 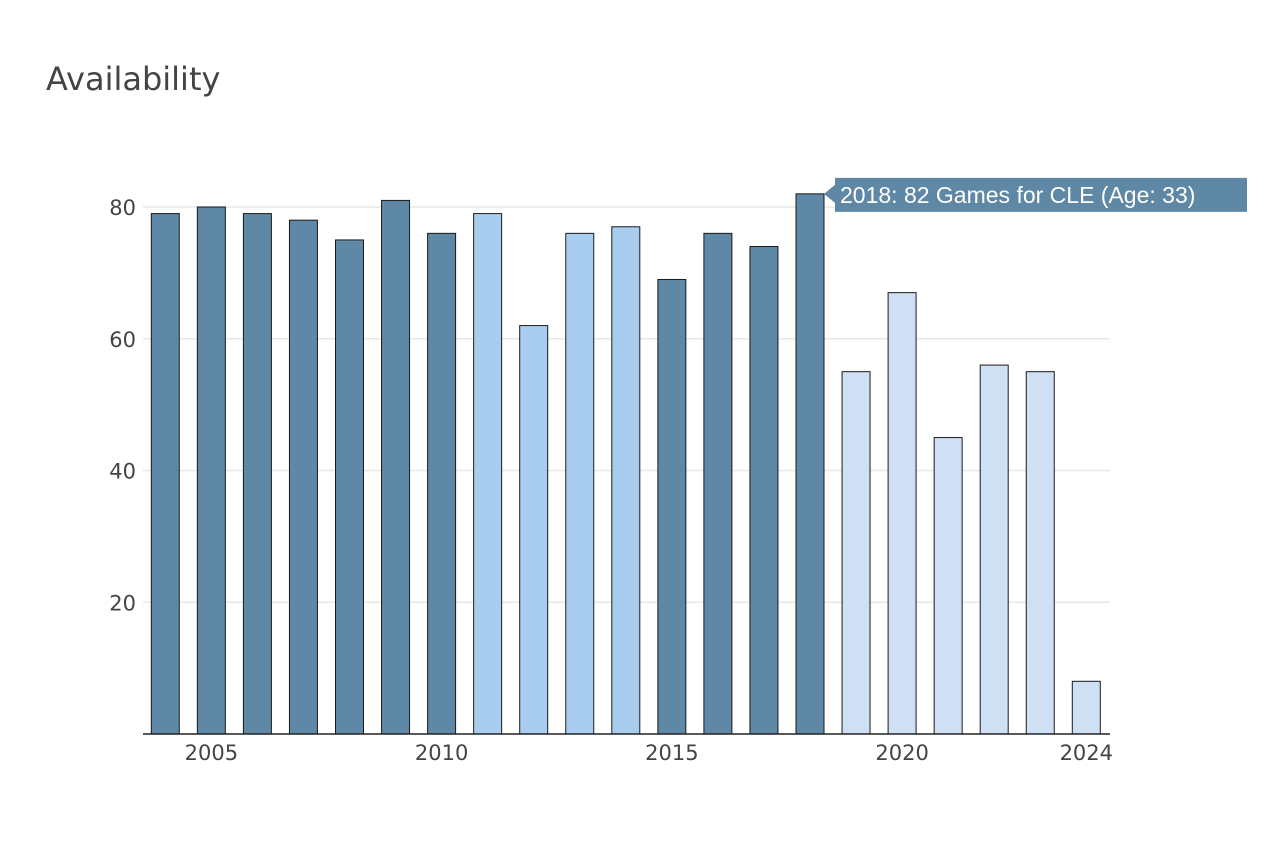 What do you see at coordinates (810, 464) in the screenshot?
I see `bar-2018` at bounding box center [810, 464].